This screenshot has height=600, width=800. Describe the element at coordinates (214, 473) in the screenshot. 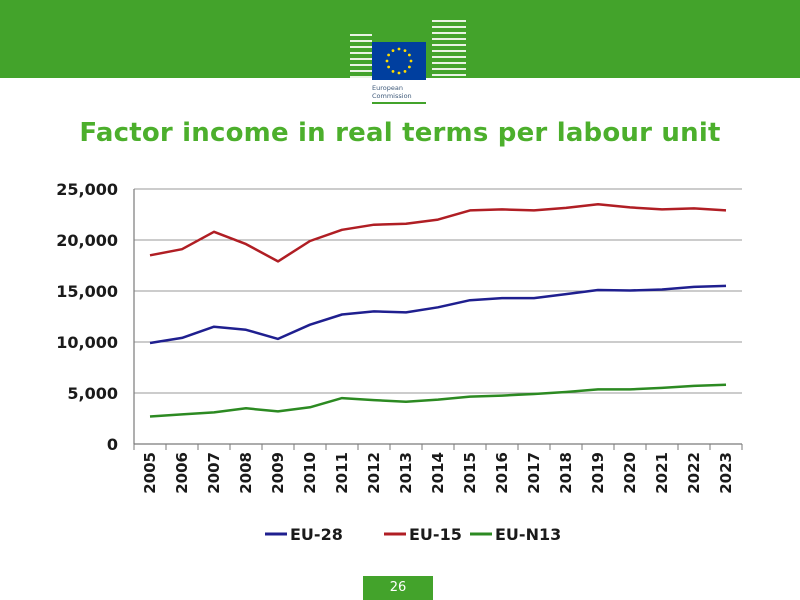

I see `x-tick-label: 2007` at that location.